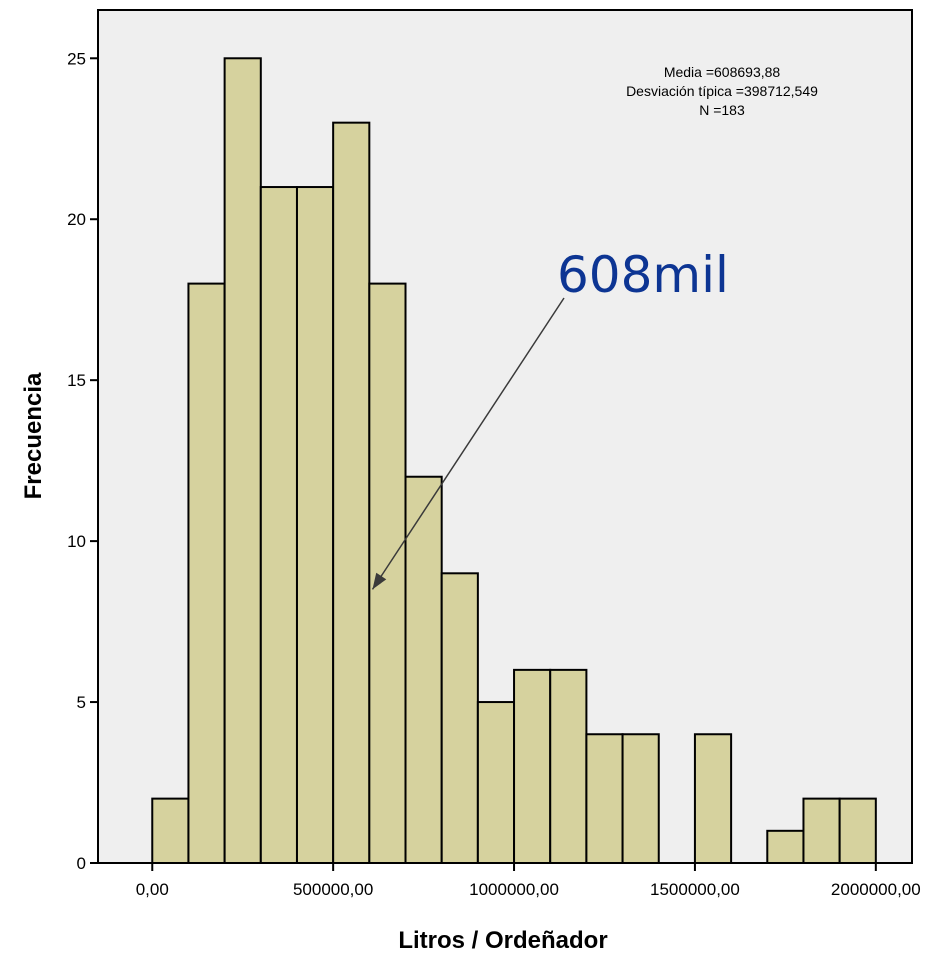 The image size is (945, 953). Describe the element at coordinates (722, 72) in the screenshot. I see `stats-line-mean: Media =608693,88` at that location.